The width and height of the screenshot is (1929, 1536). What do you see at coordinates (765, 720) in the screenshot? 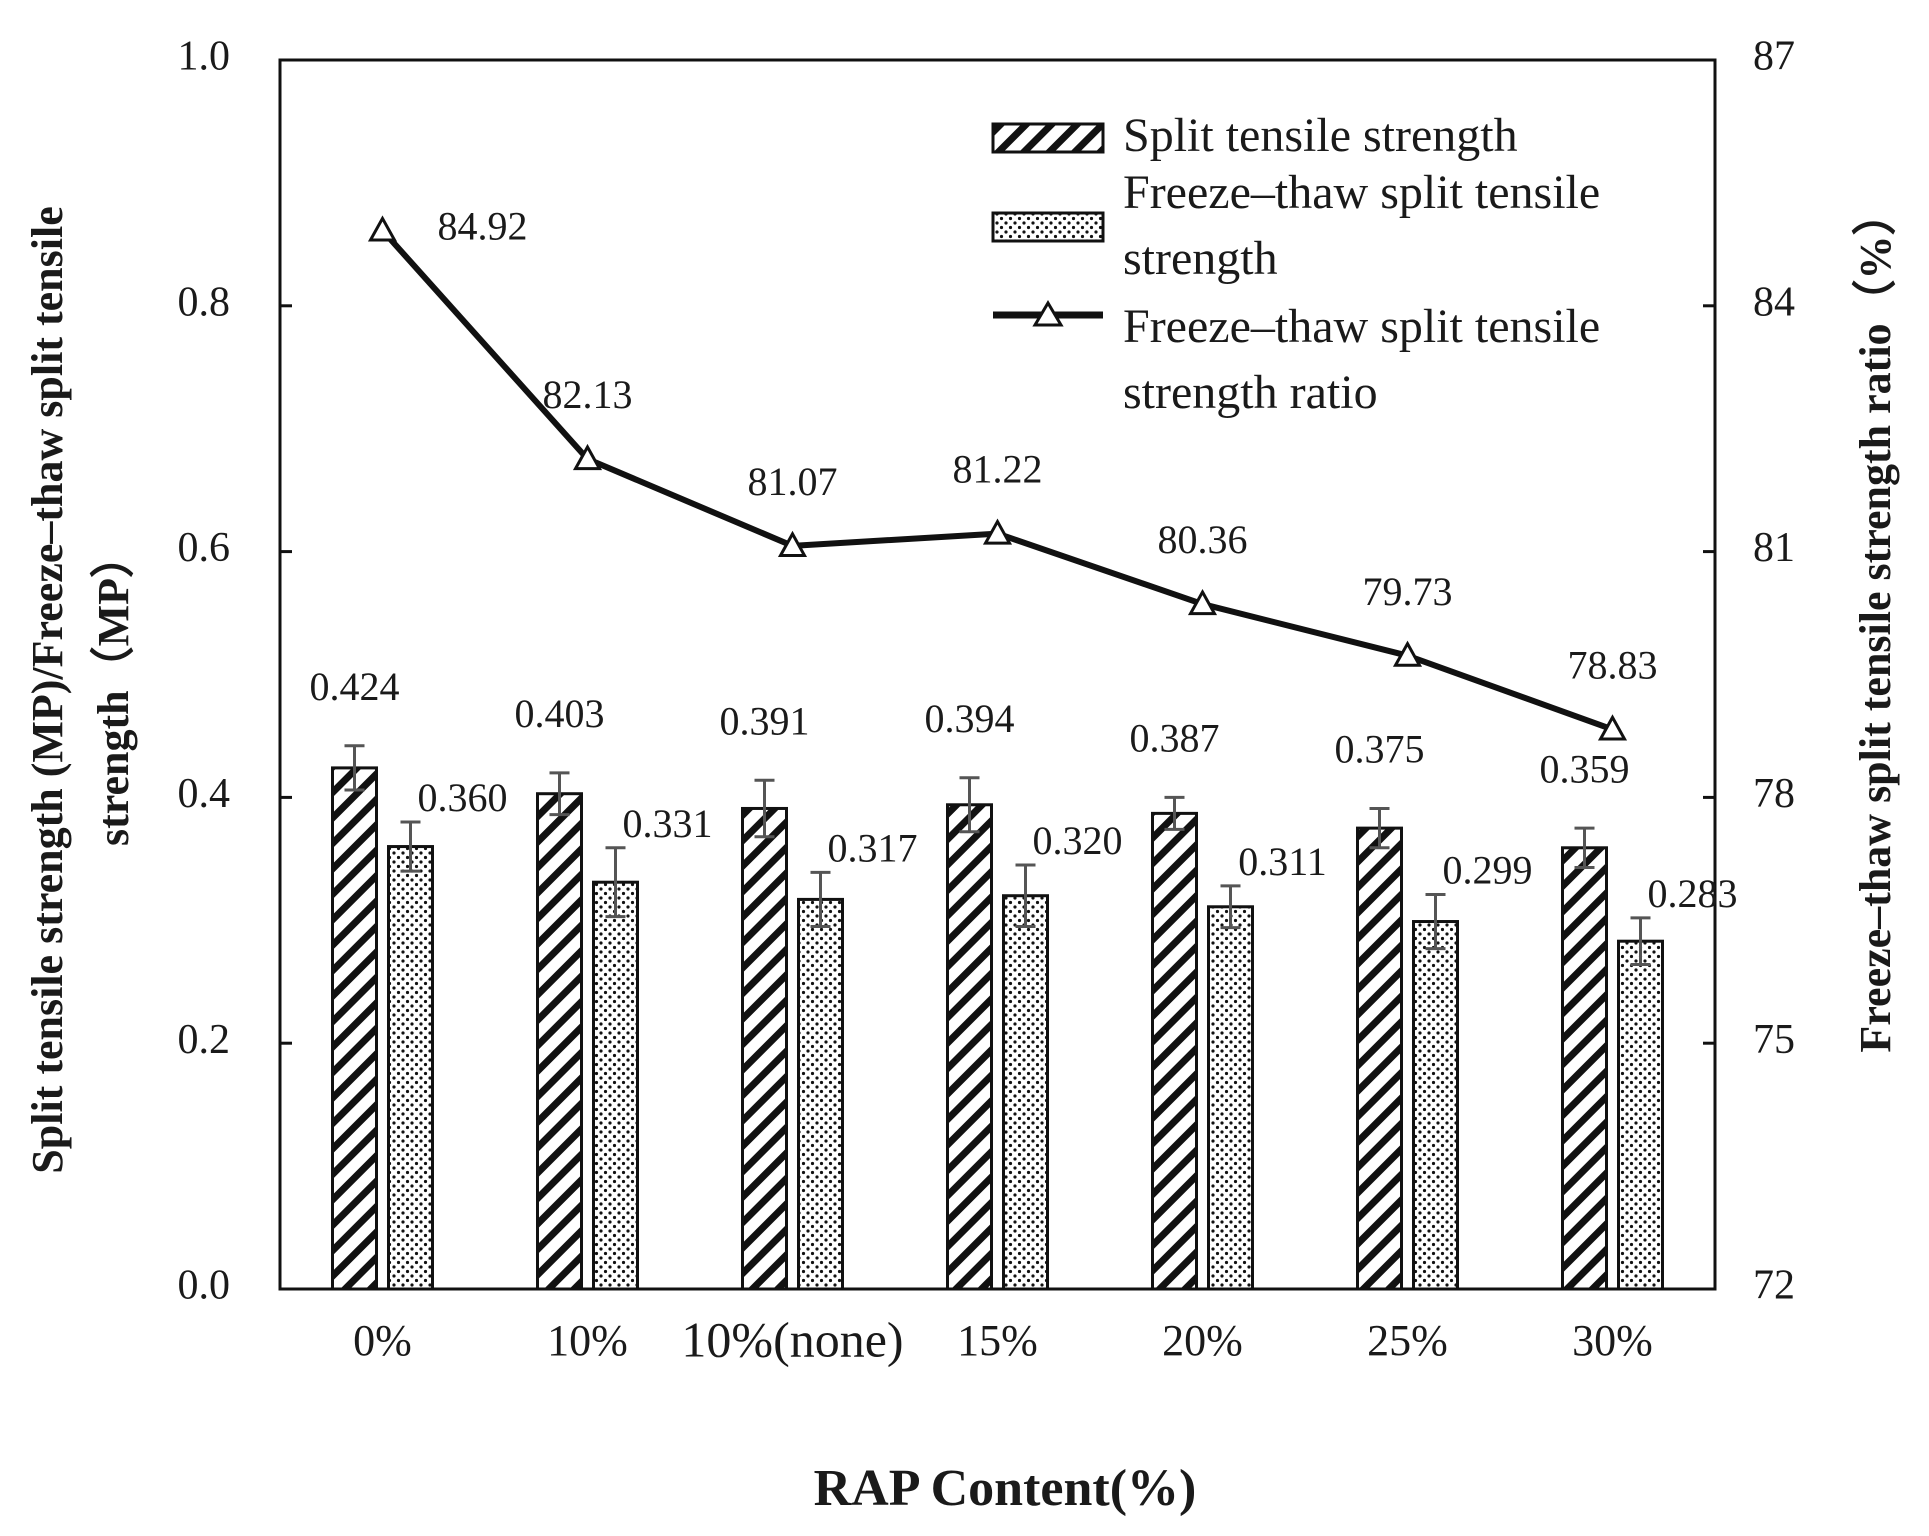
I see `bar-label-split-tensile: 0.391` at bounding box center [765, 720].